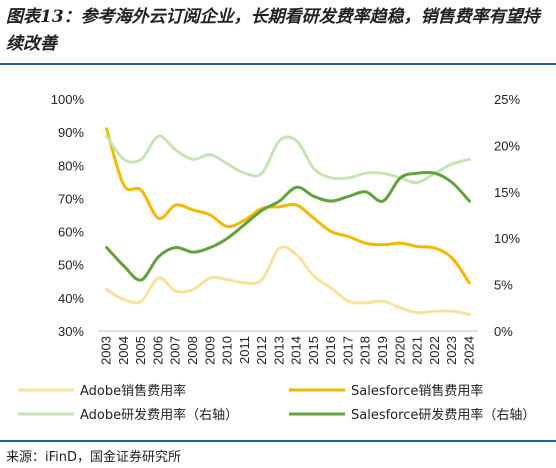  What do you see at coordinates (68, 215) in the screenshot?
I see `left-axis-tick-labels: 30% 40% 50% 60% 70% 80% 90% 100%` at bounding box center [68, 215].